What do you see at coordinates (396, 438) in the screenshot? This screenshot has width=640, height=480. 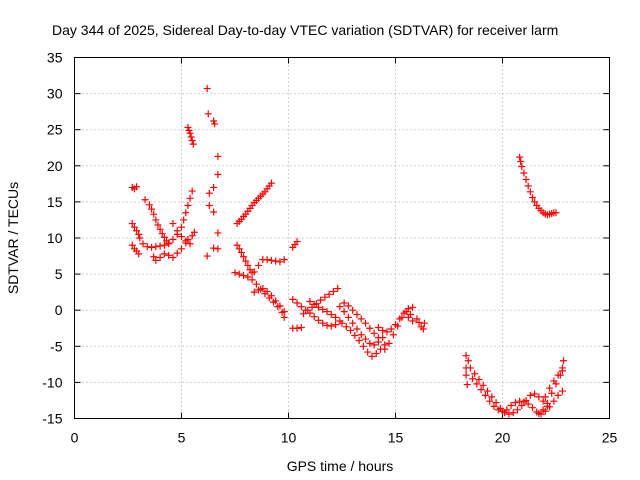 I see `x-tick-label: 15` at bounding box center [396, 438].